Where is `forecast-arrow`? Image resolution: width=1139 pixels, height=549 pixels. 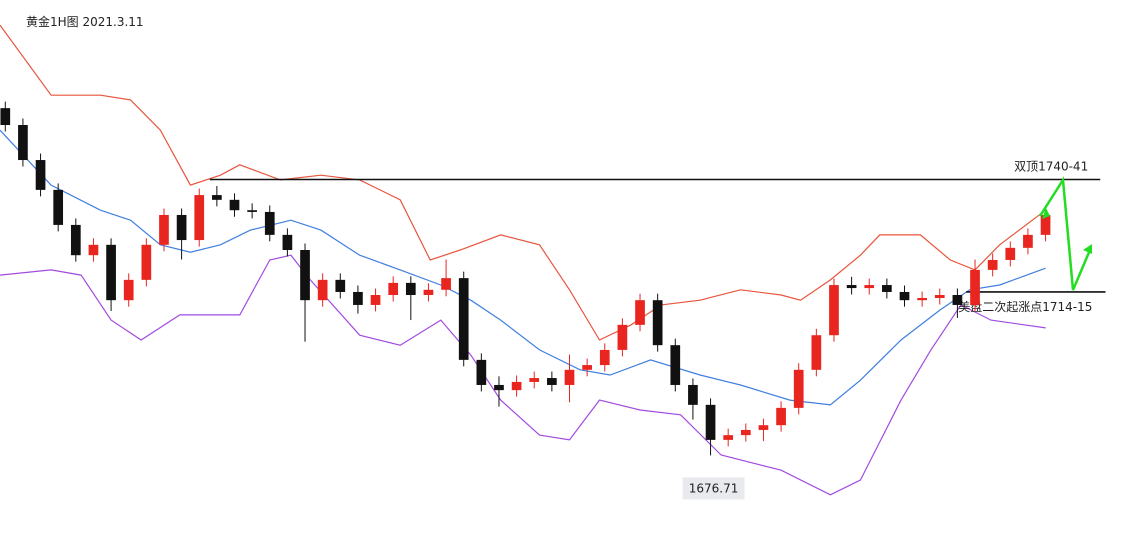
forecast-arrow is located at coordinates (1065, 233).